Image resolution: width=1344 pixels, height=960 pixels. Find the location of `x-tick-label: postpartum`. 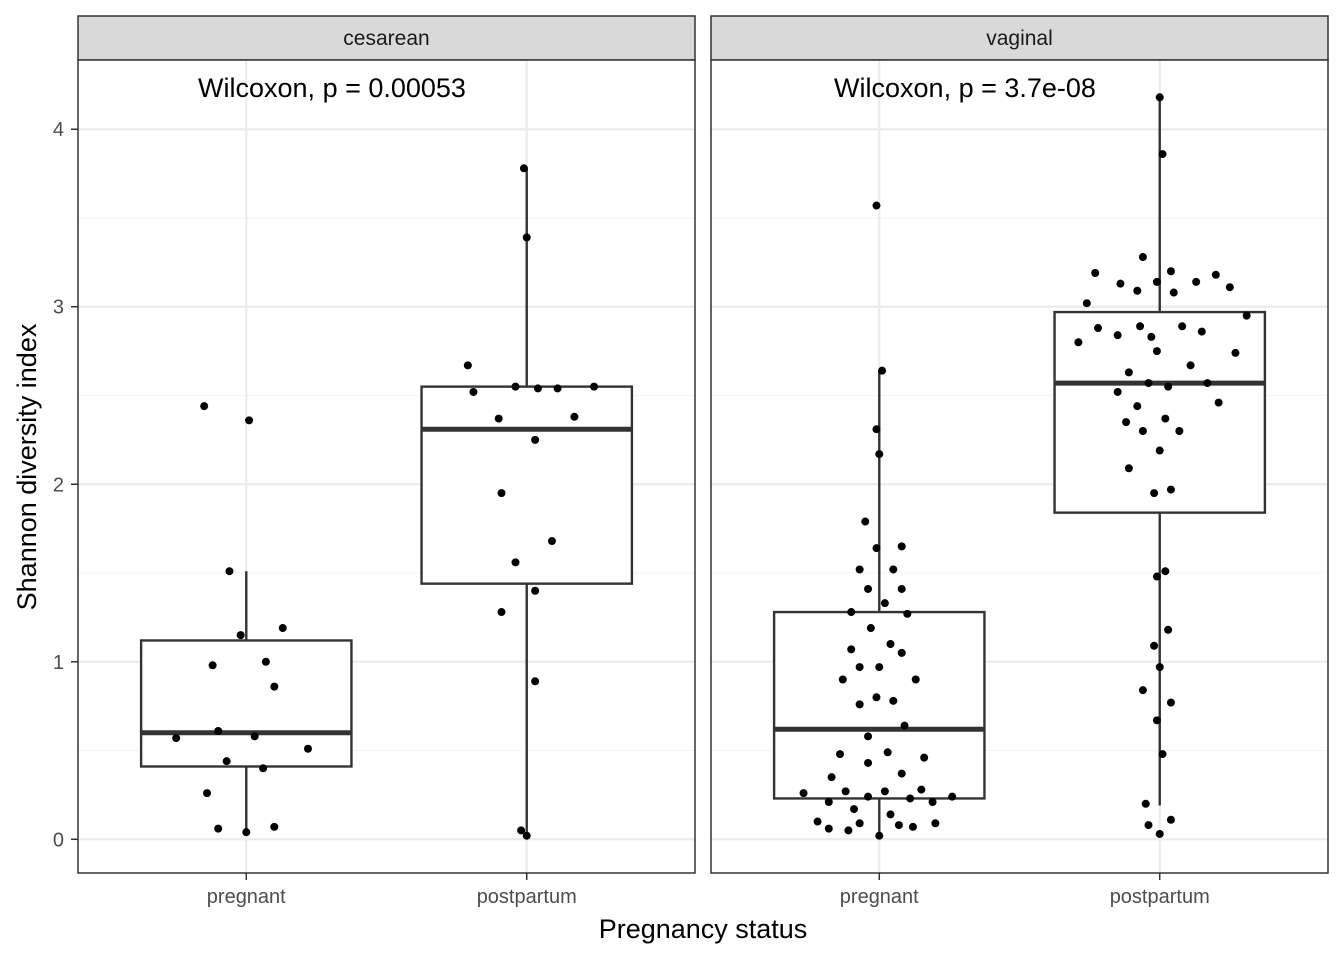

x-tick-label: postpartum is located at coordinates (1160, 897).